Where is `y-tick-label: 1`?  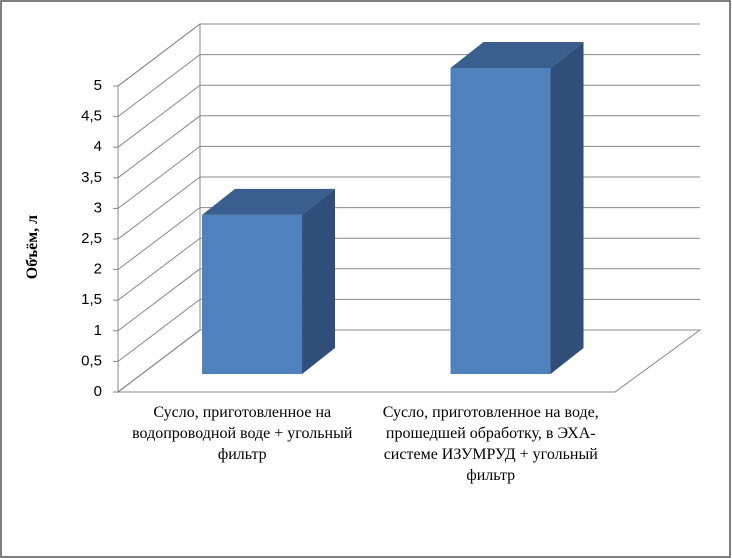 y-tick-label: 1 is located at coordinates (98, 330).